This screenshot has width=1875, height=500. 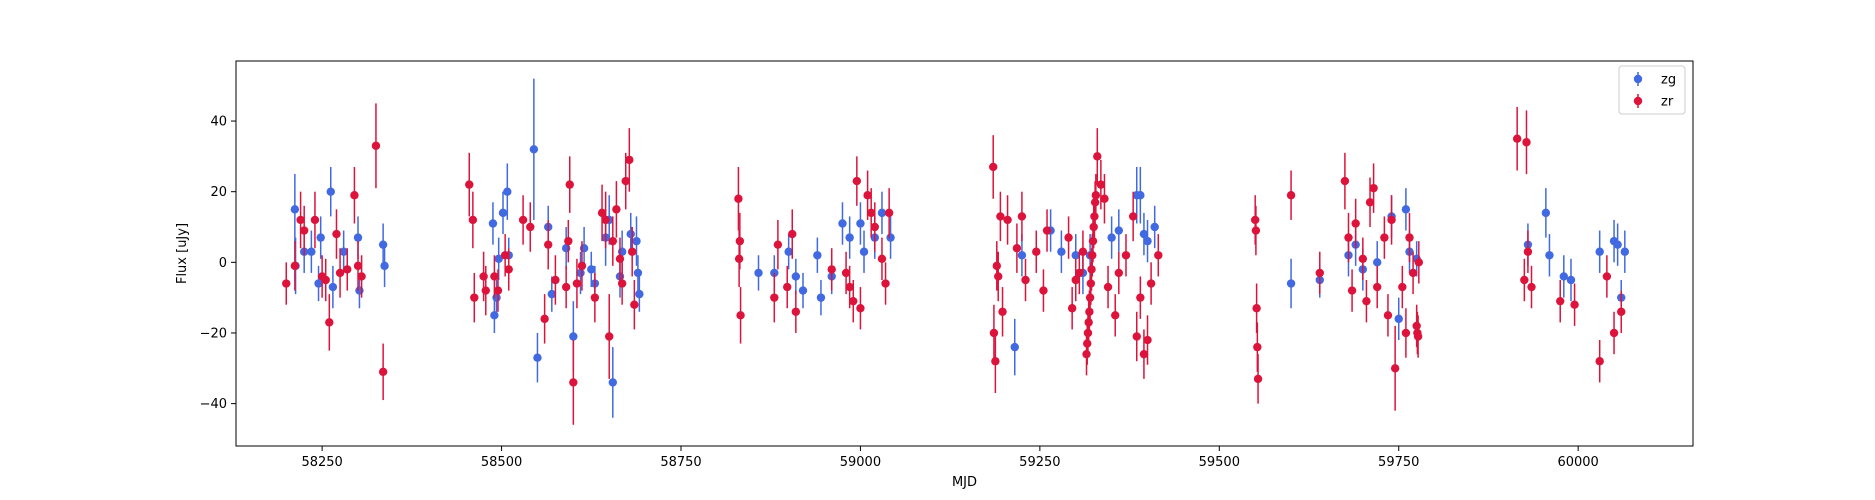 What do you see at coordinates (182, 253) in the screenshot?
I see `y-axis-label: Flux [uJy]` at bounding box center [182, 253].